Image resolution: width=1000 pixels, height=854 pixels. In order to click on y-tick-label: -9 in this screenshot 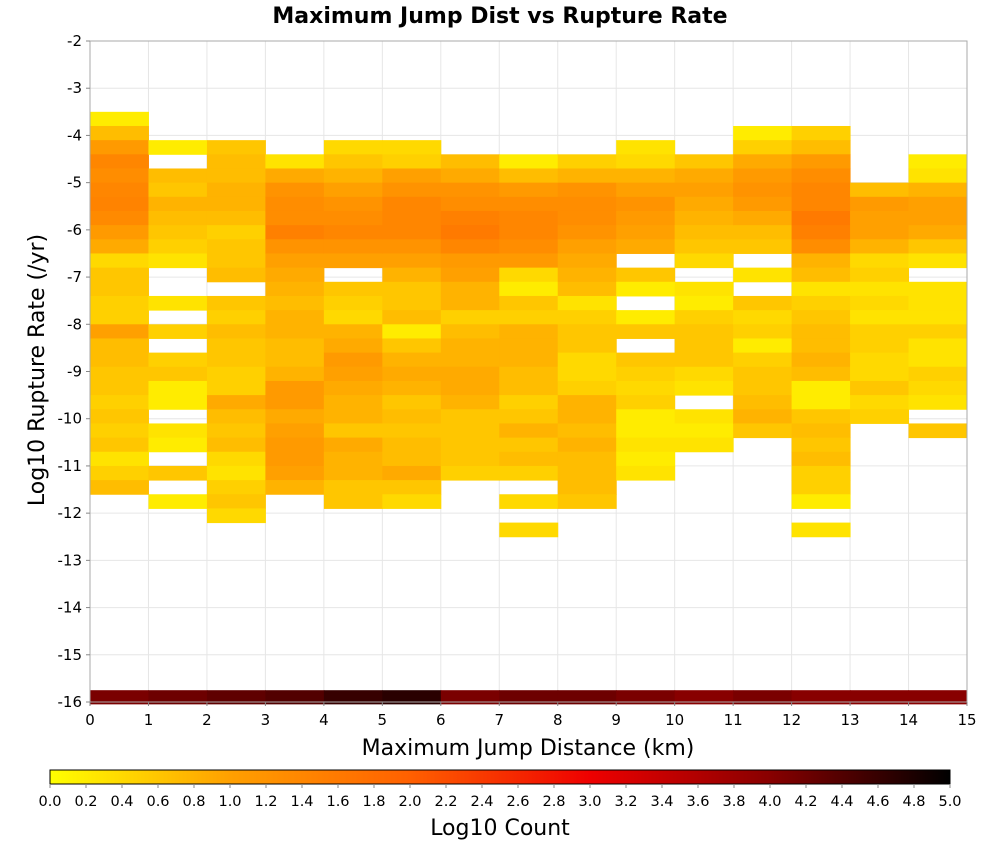, I will do `click(74, 372)`.